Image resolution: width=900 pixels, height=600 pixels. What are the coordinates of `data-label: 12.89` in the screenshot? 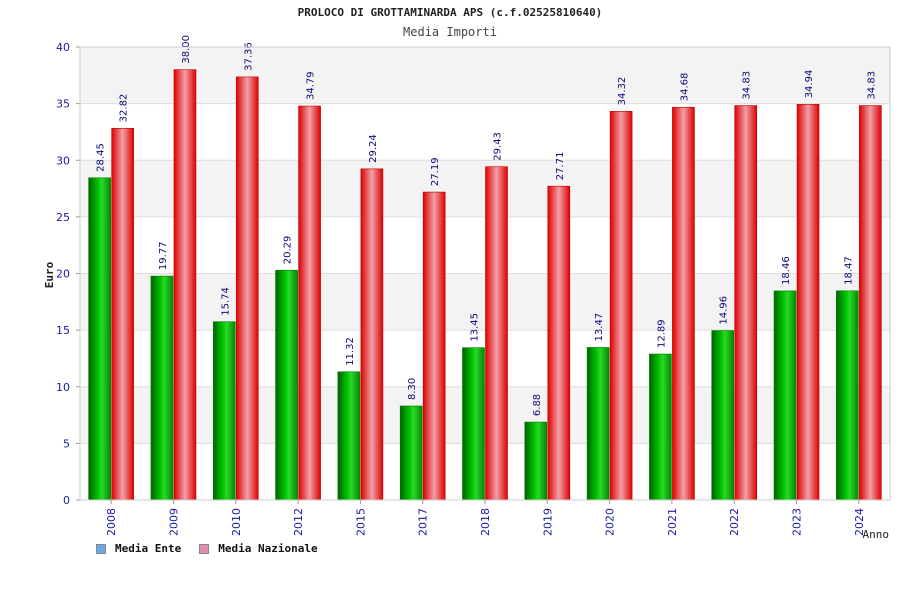 It's located at (661, 333).